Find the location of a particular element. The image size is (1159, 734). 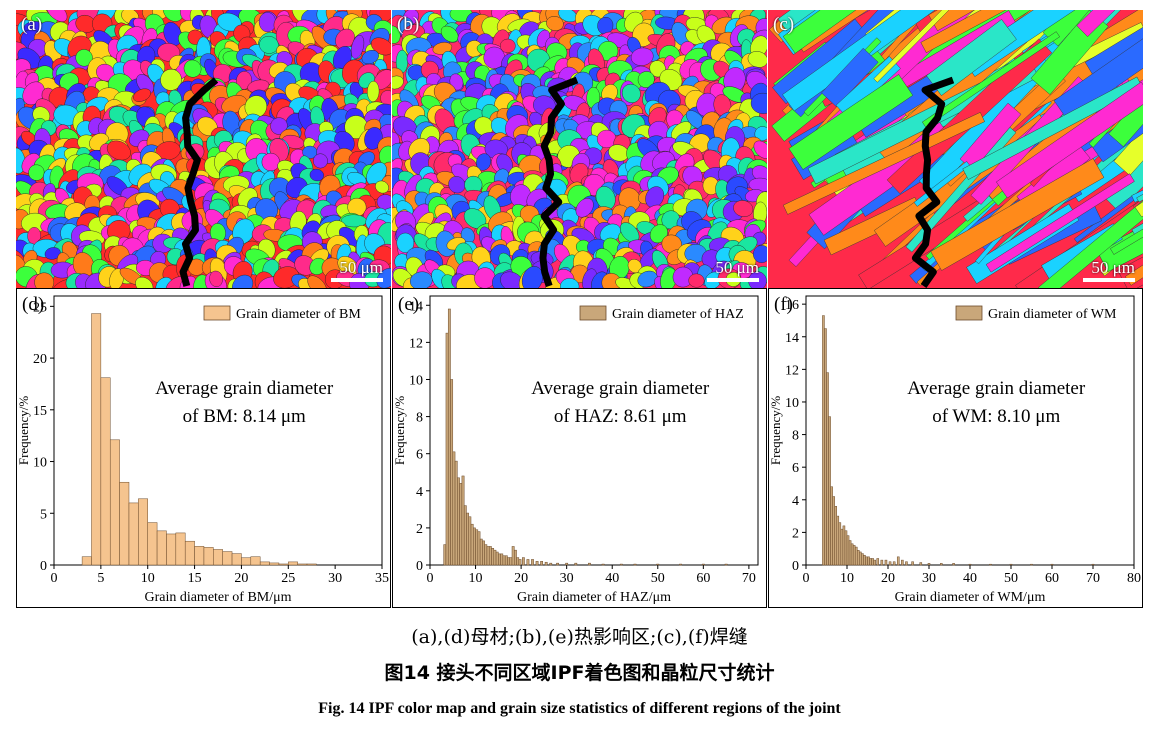

x-tick-label: 50 is located at coordinates (1011, 578).